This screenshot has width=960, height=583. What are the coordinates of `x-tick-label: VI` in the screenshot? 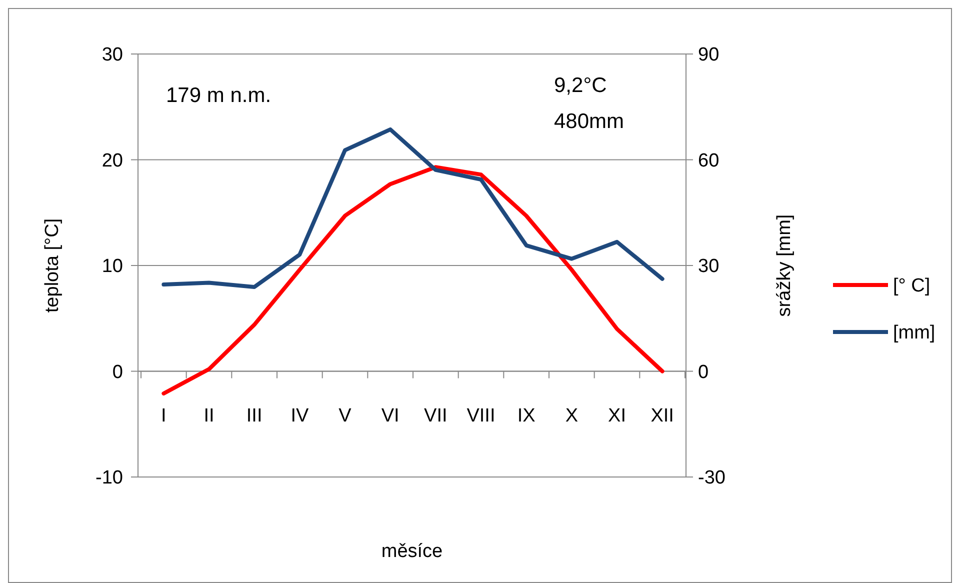 It's located at (390, 415).